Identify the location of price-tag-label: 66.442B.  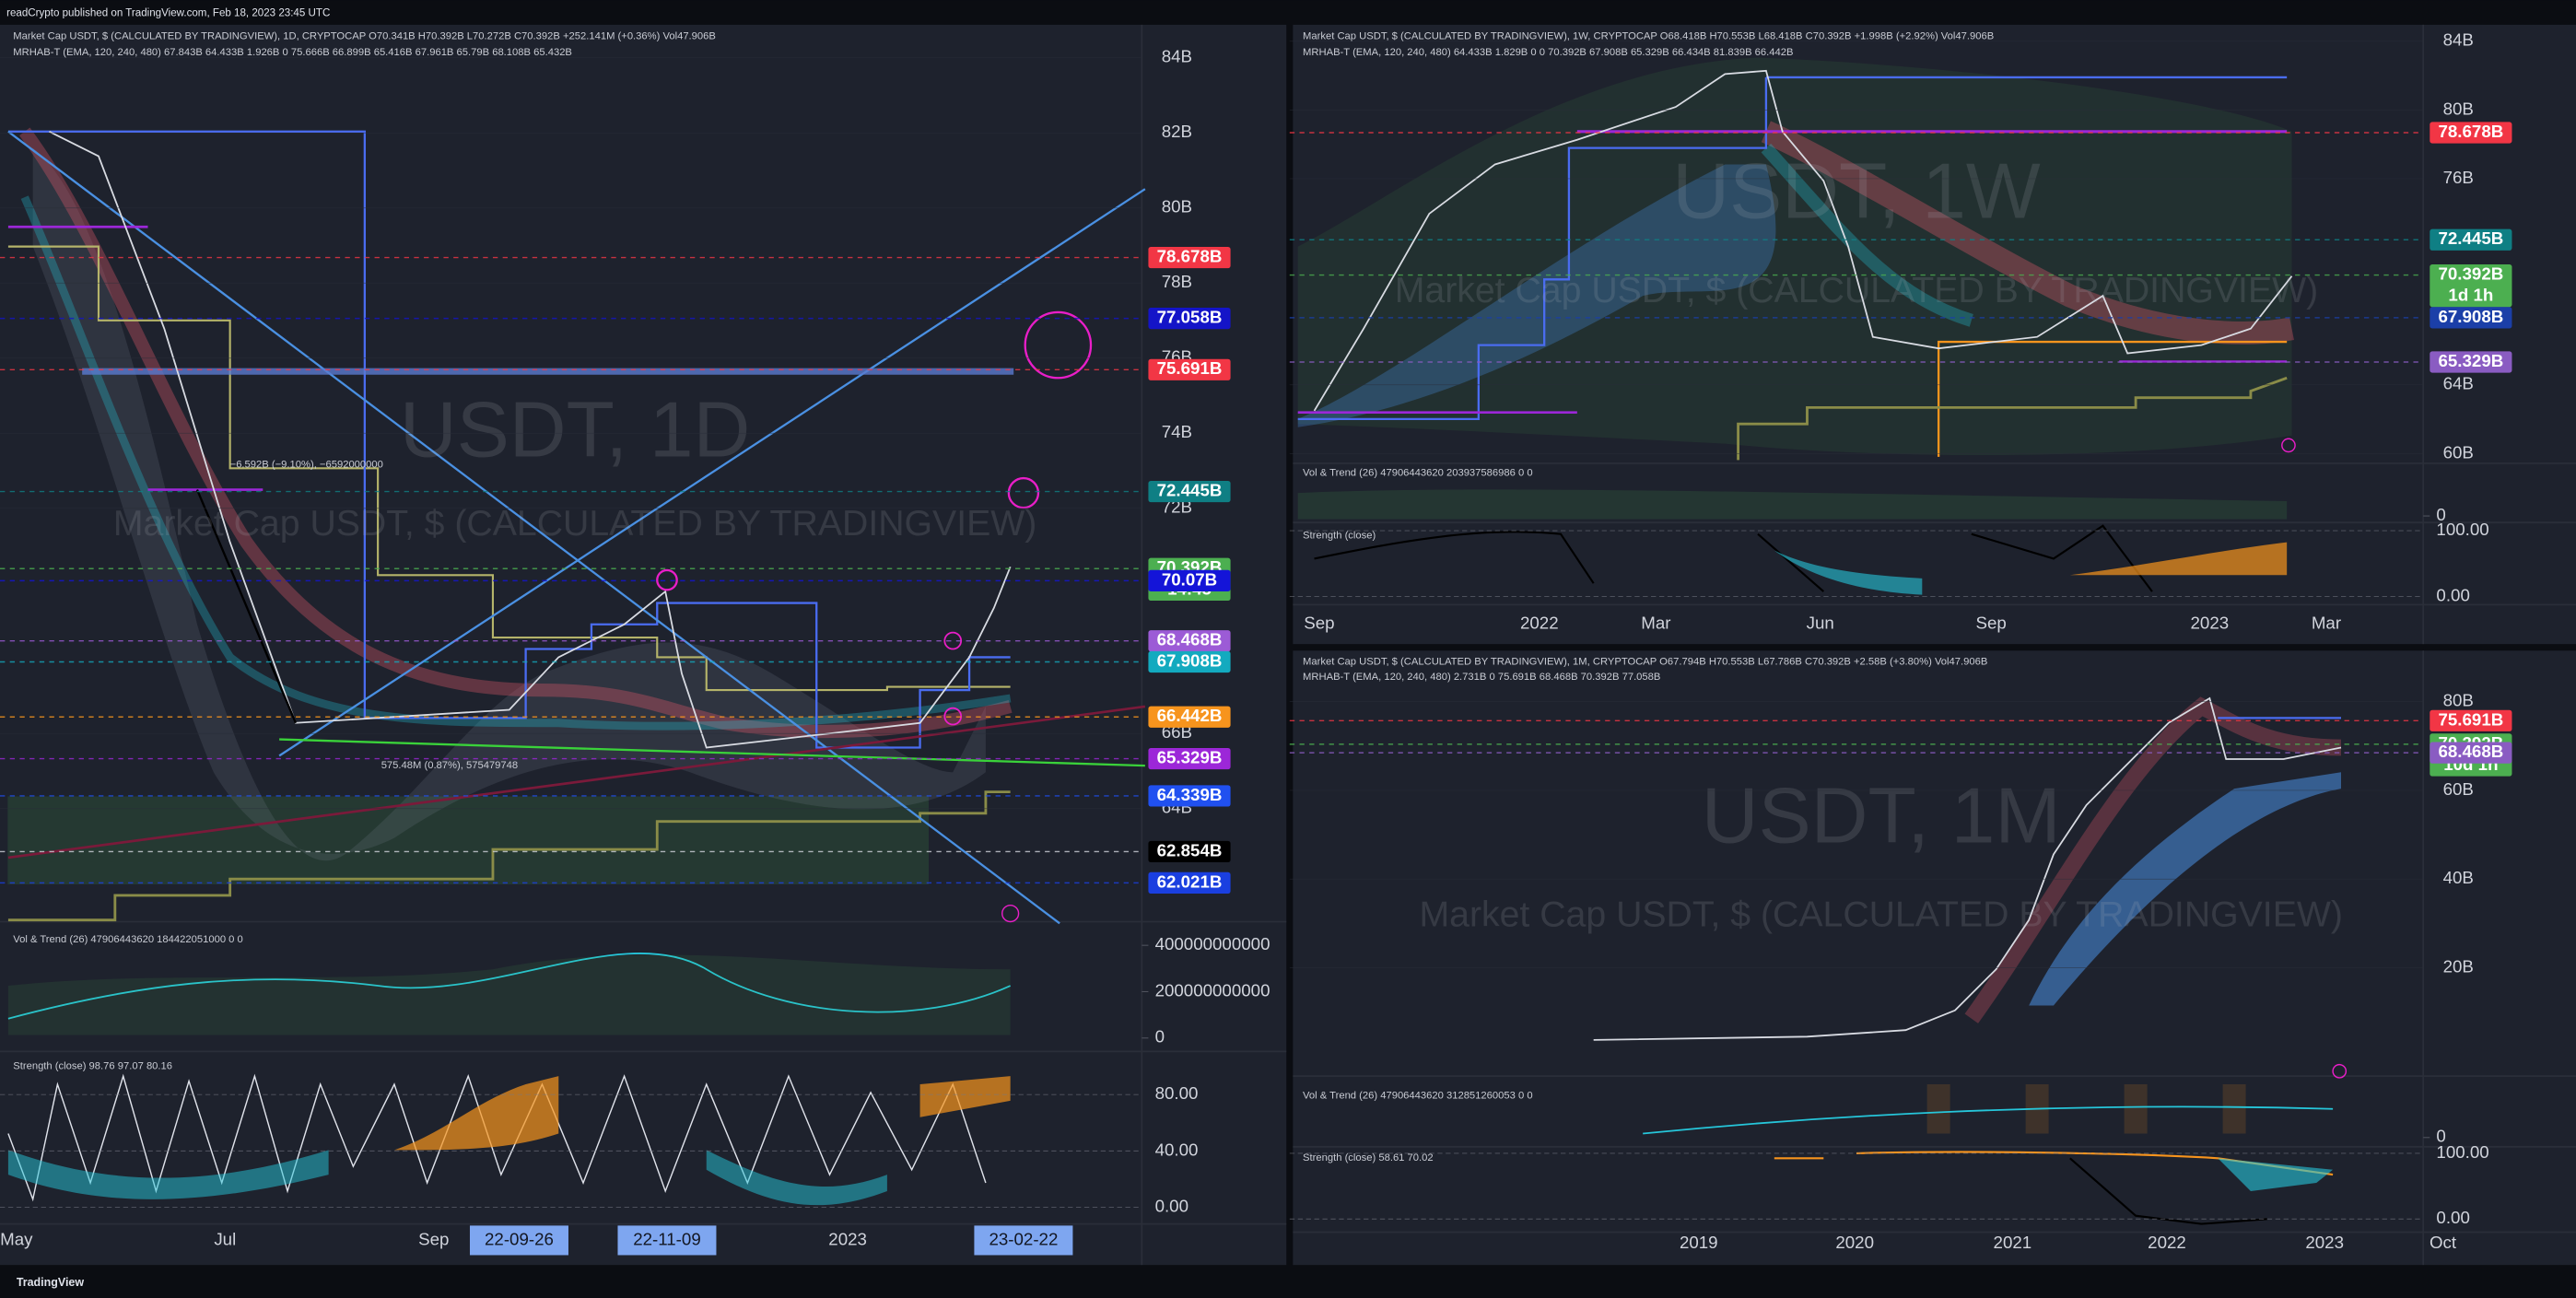
(1190, 715).